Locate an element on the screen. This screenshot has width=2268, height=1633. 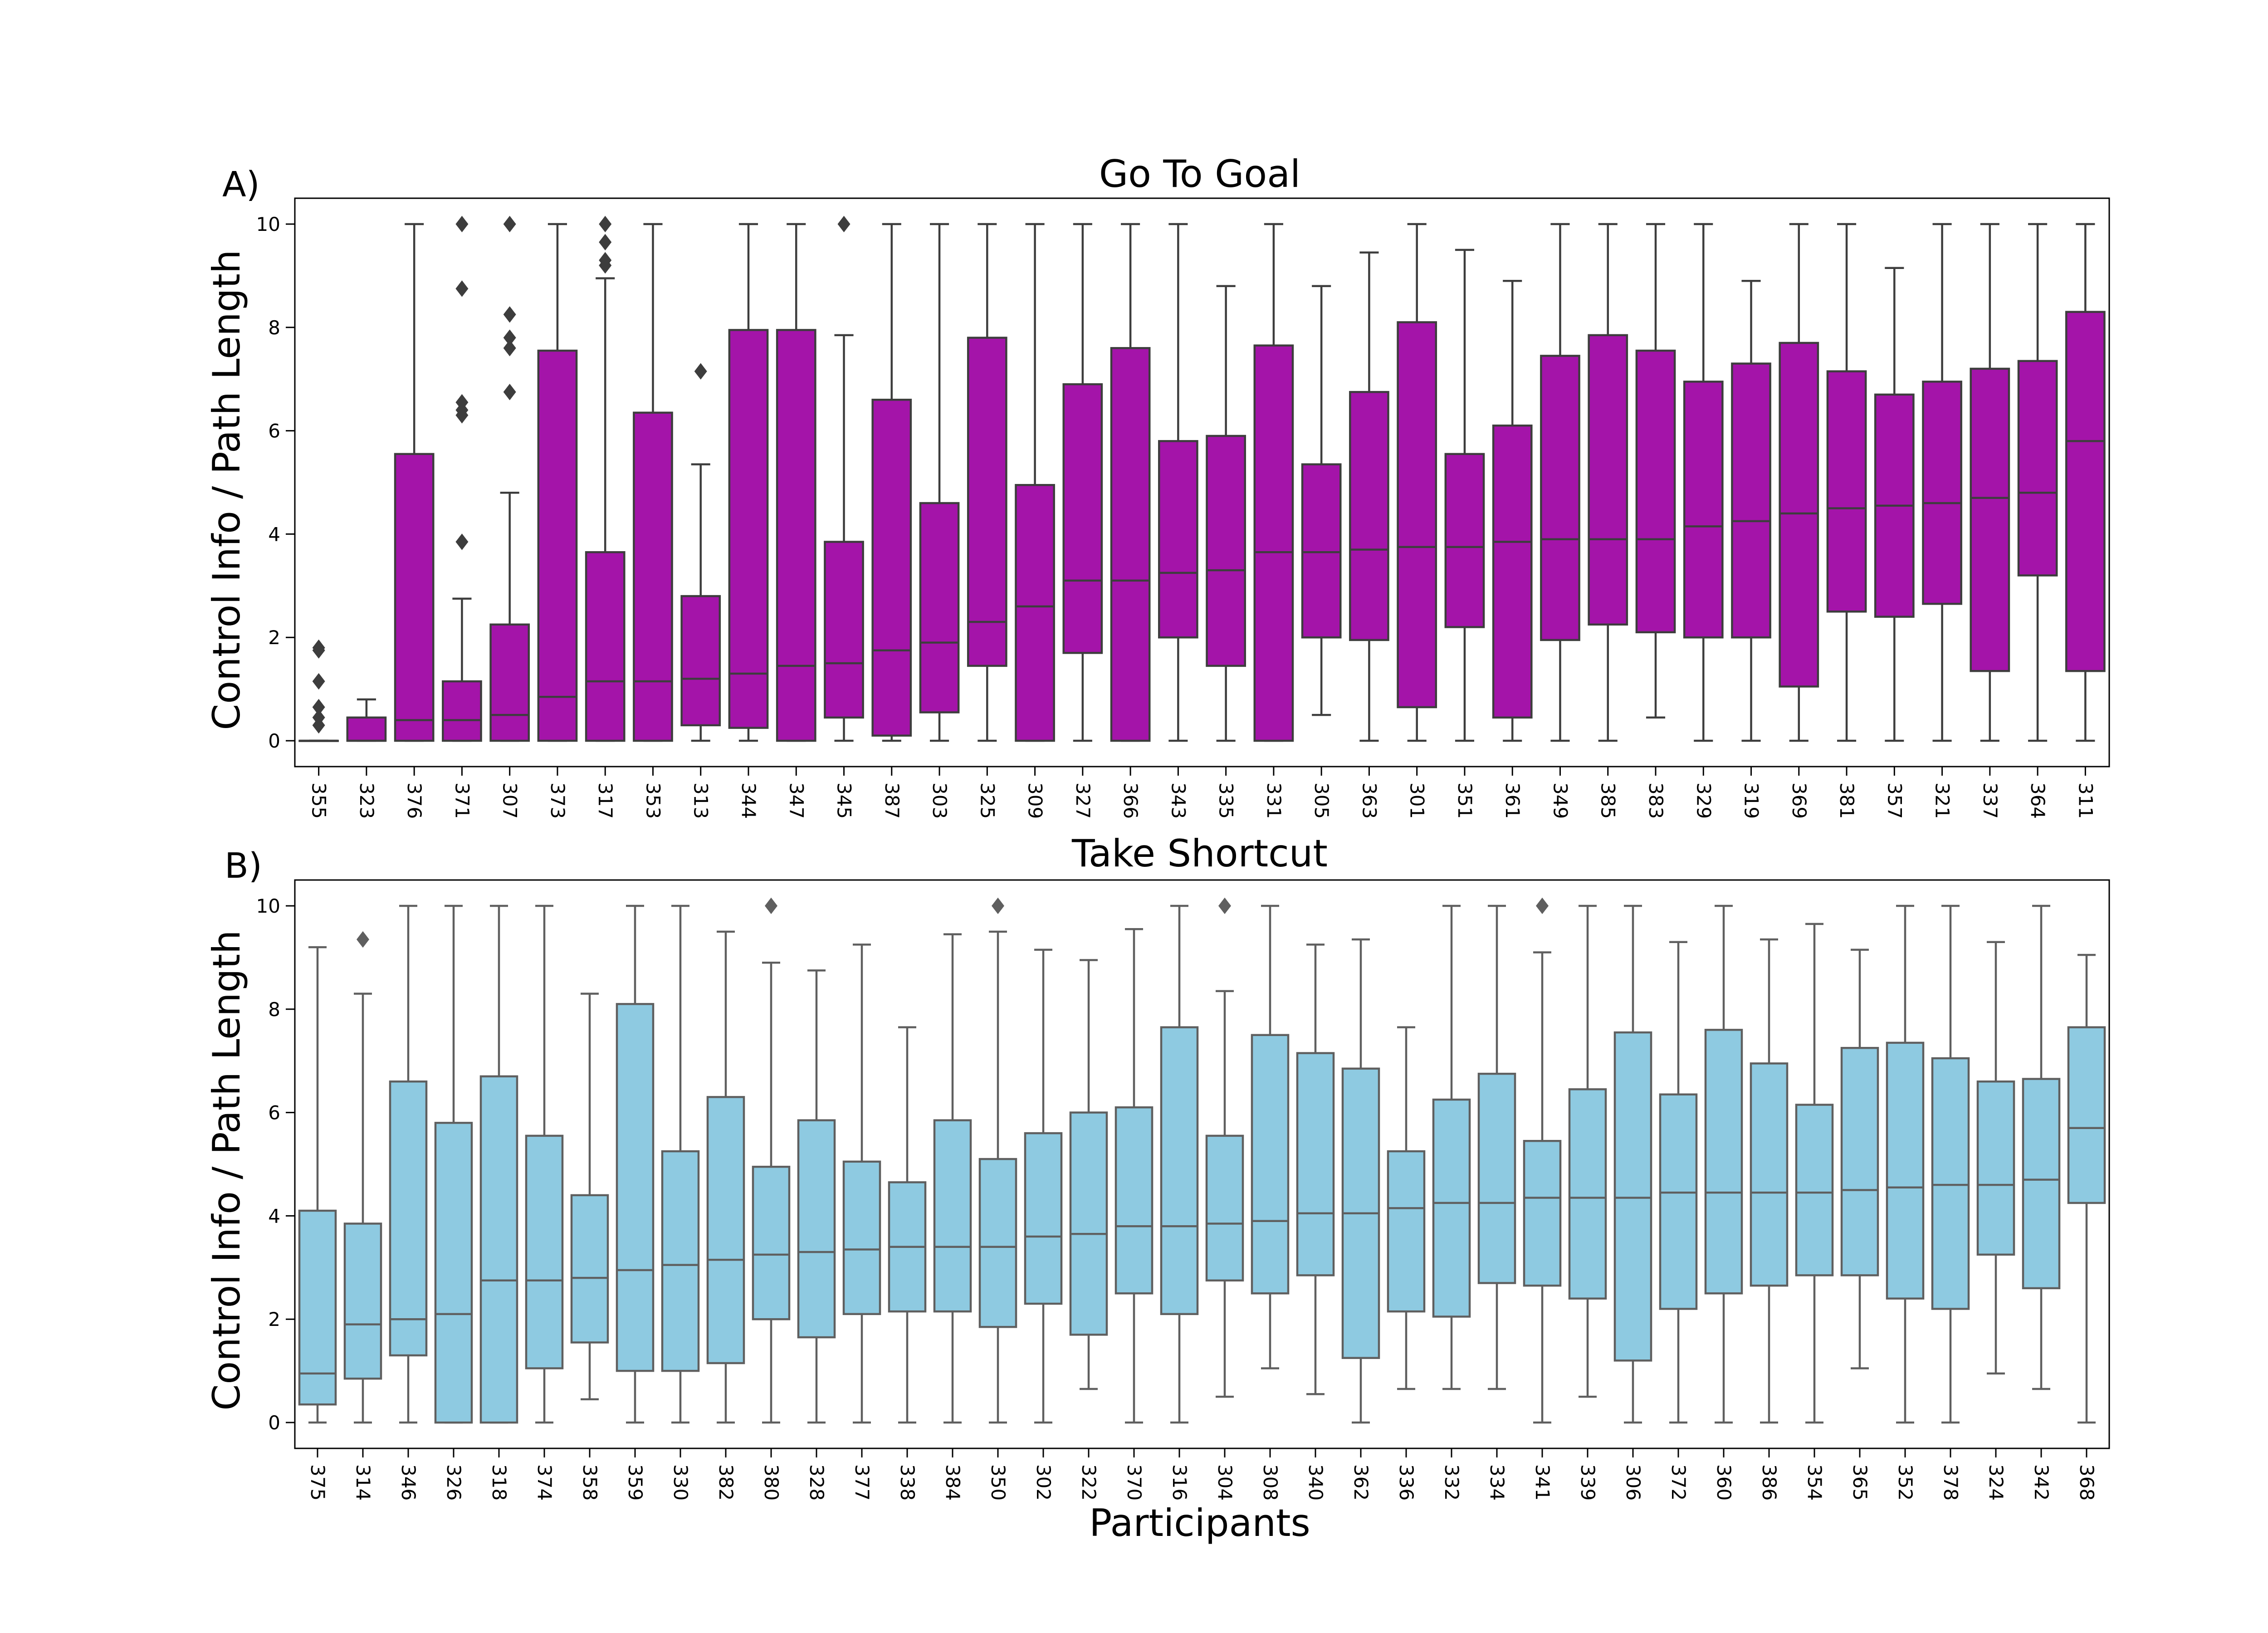
x-tick-label: 362 is located at coordinates (1361, 1482).